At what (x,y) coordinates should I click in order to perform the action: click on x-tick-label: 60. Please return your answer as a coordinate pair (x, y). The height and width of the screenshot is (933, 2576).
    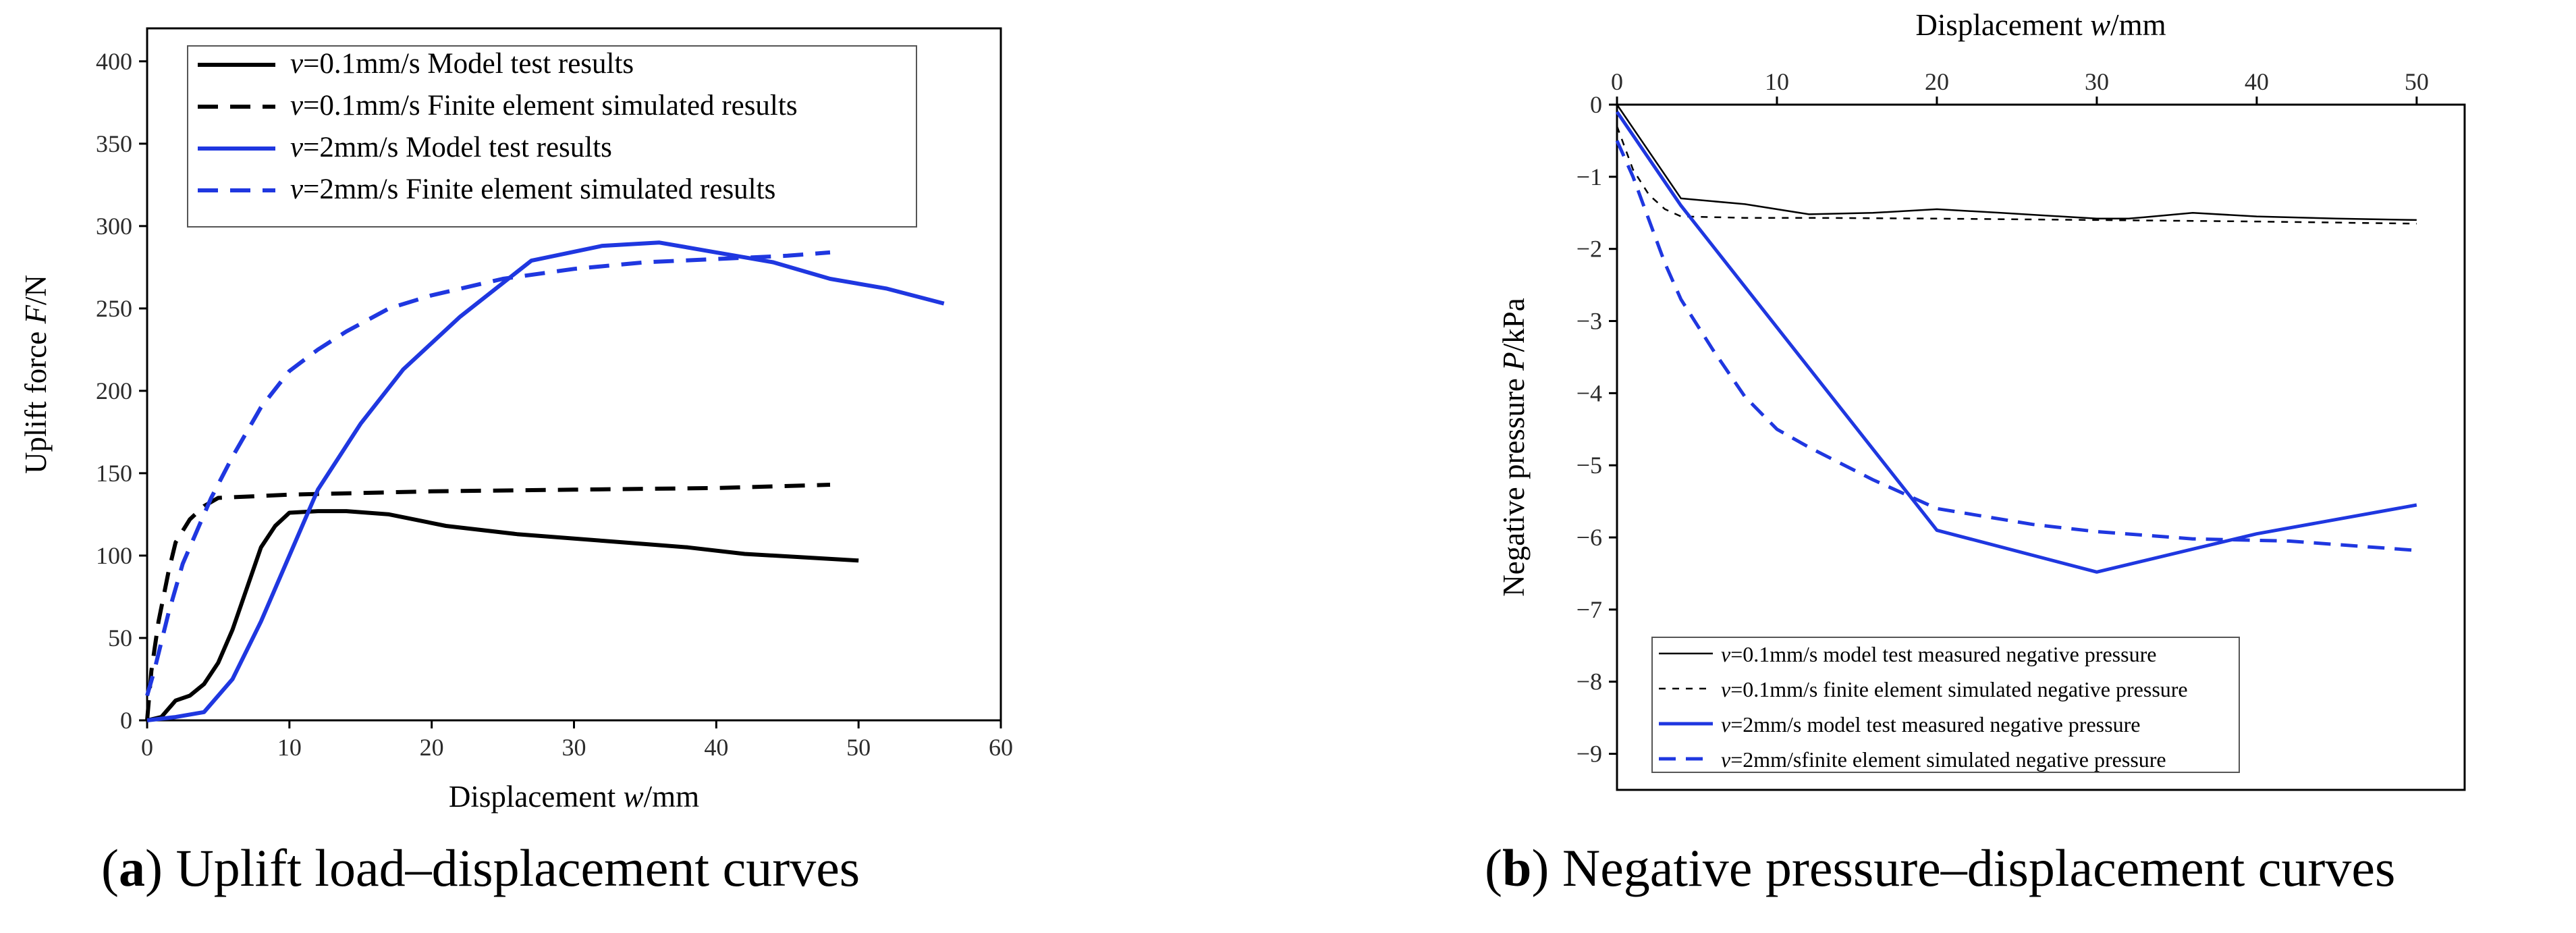
    Looking at the image, I should click on (1001, 747).